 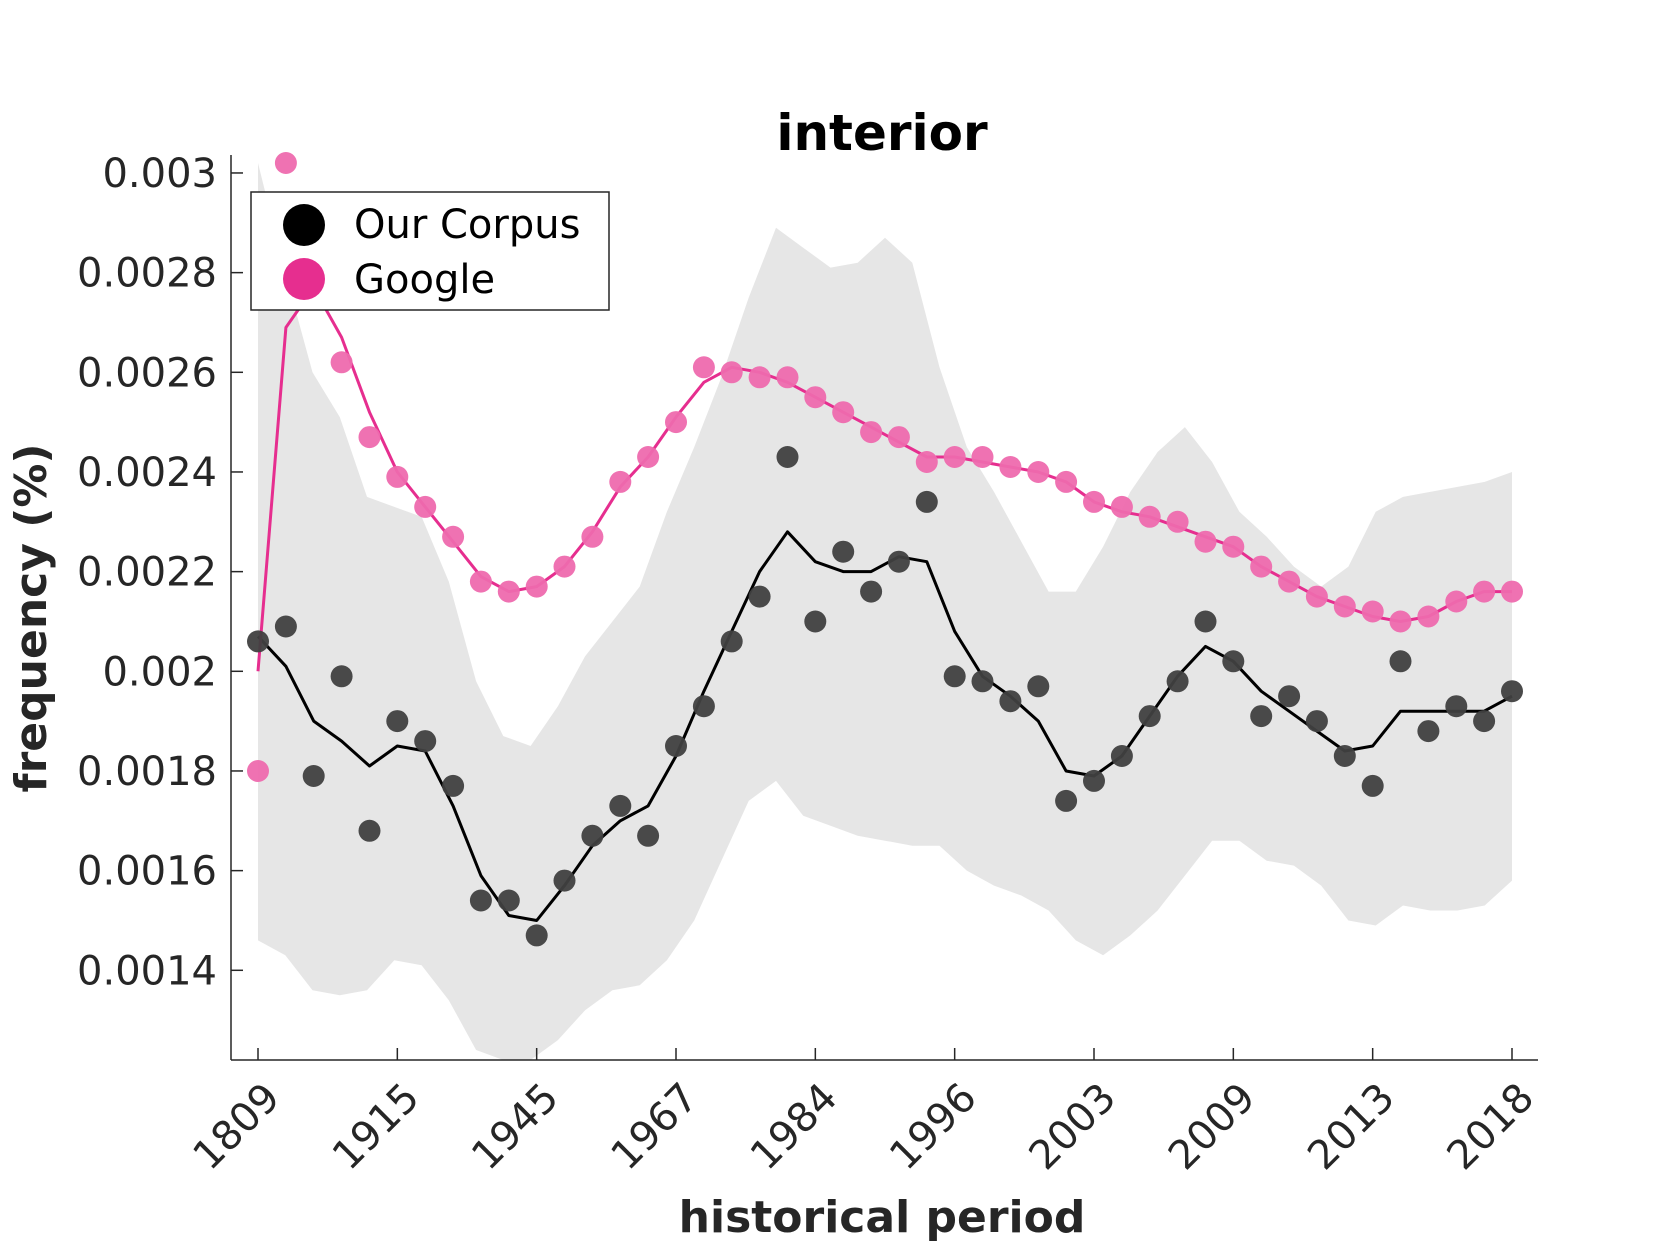 What do you see at coordinates (467, 225) in the screenshot?
I see `legend-label-our-corpus: Our Corpus` at bounding box center [467, 225].